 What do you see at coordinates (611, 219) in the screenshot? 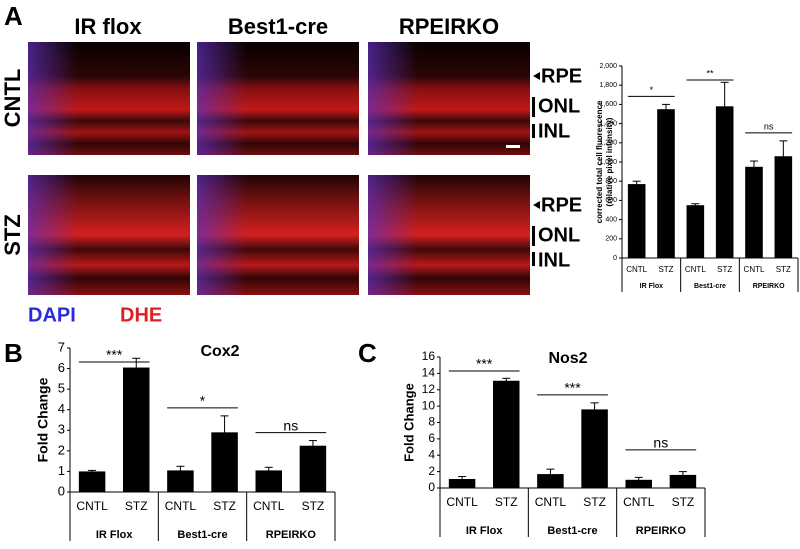
I see `y-tick-label: 400` at bounding box center [611, 219].